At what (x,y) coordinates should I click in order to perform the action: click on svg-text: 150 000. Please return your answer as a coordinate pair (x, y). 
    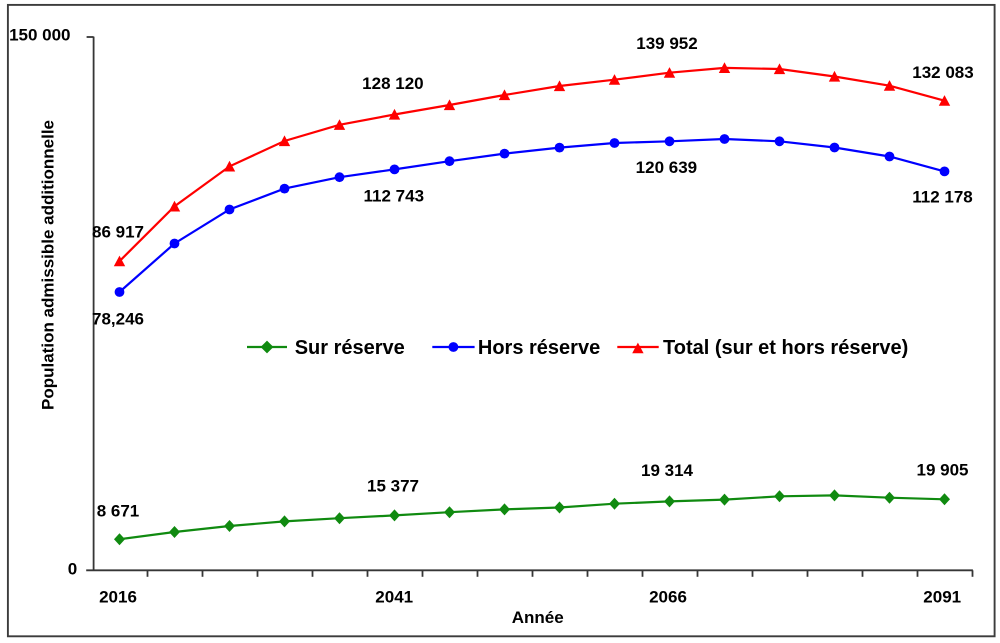
    Looking at the image, I should click on (39, 34).